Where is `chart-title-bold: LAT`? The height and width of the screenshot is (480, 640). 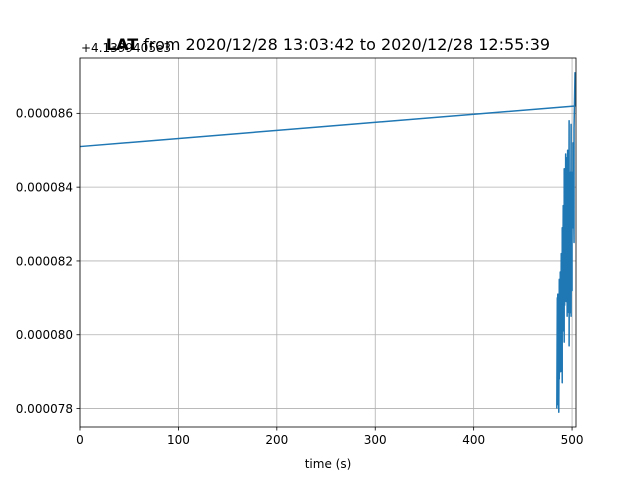
chart-title-bold: LAT is located at coordinates (122, 44).